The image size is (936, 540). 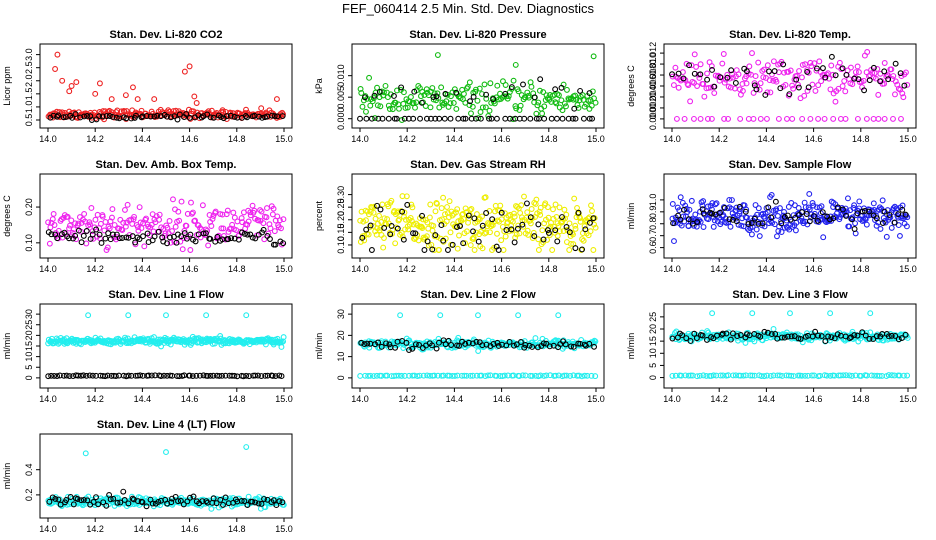 I want to click on y-tick-label: 3.0, so click(x=29, y=54).